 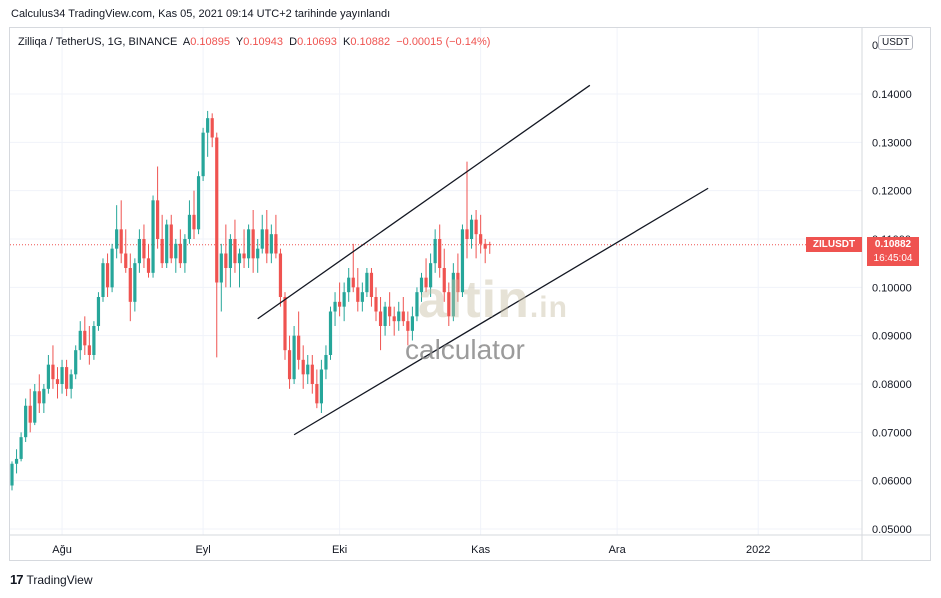 What do you see at coordinates (893, 244) in the screenshot?
I see `last-price-value: 0.10882` at bounding box center [893, 244].